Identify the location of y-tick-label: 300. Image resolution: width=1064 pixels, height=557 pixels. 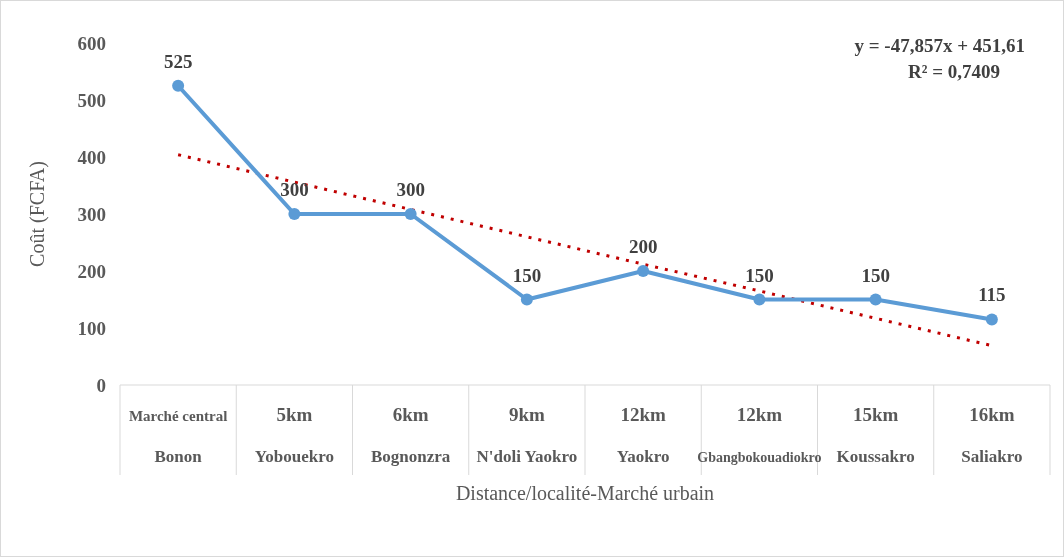
(91, 214).